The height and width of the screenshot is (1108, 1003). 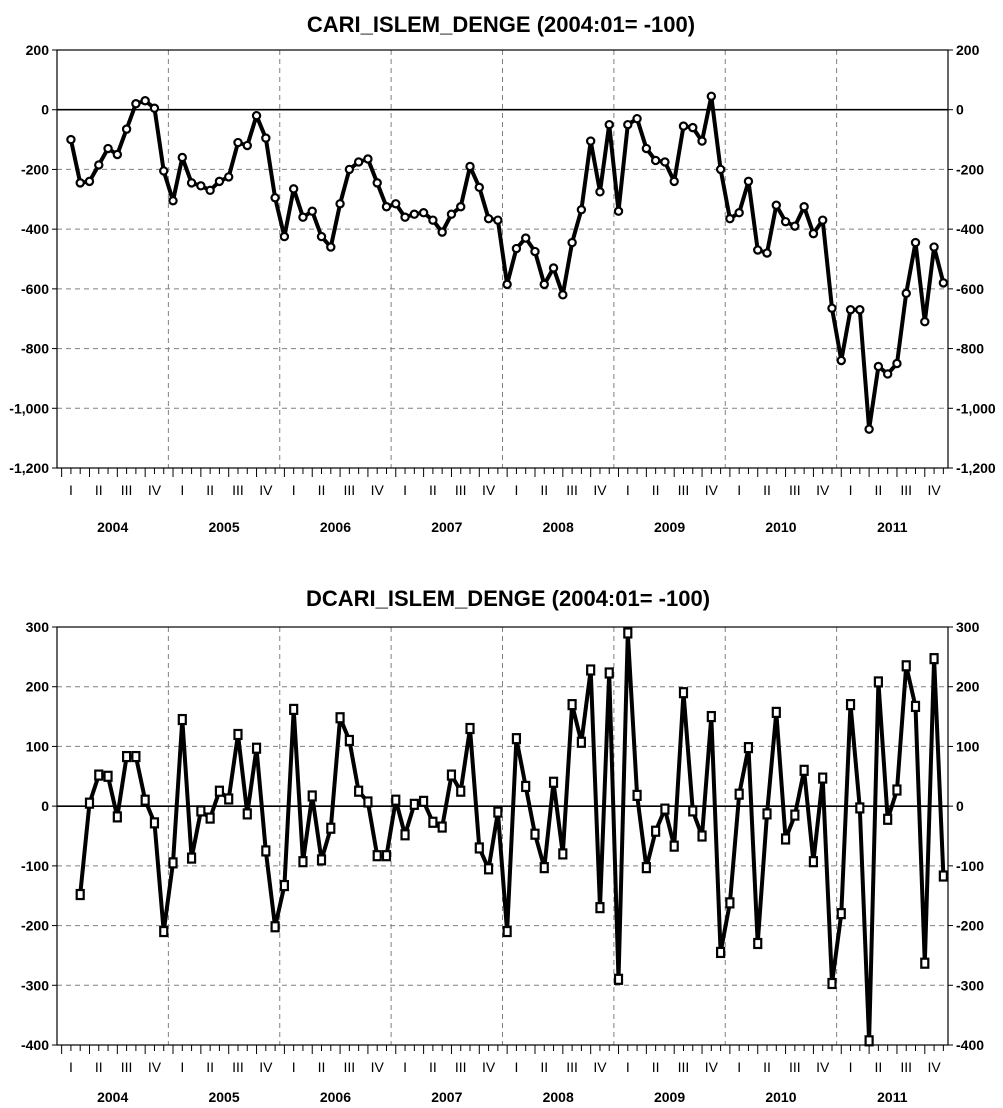 I want to click on chart-1-ytick-label-right: -600, so click(x=970, y=289).